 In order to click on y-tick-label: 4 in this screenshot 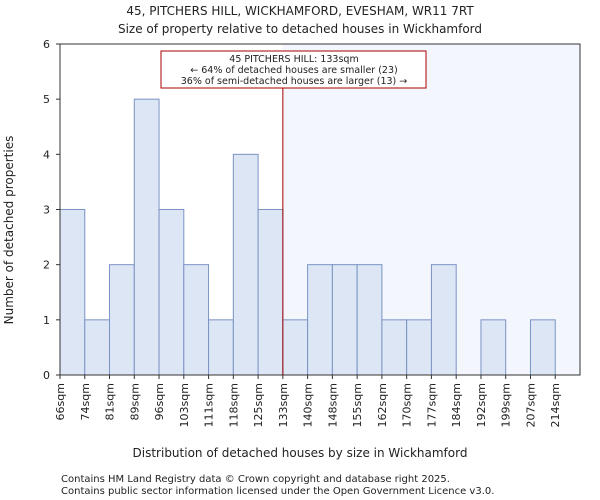, I will do `click(46, 154)`.